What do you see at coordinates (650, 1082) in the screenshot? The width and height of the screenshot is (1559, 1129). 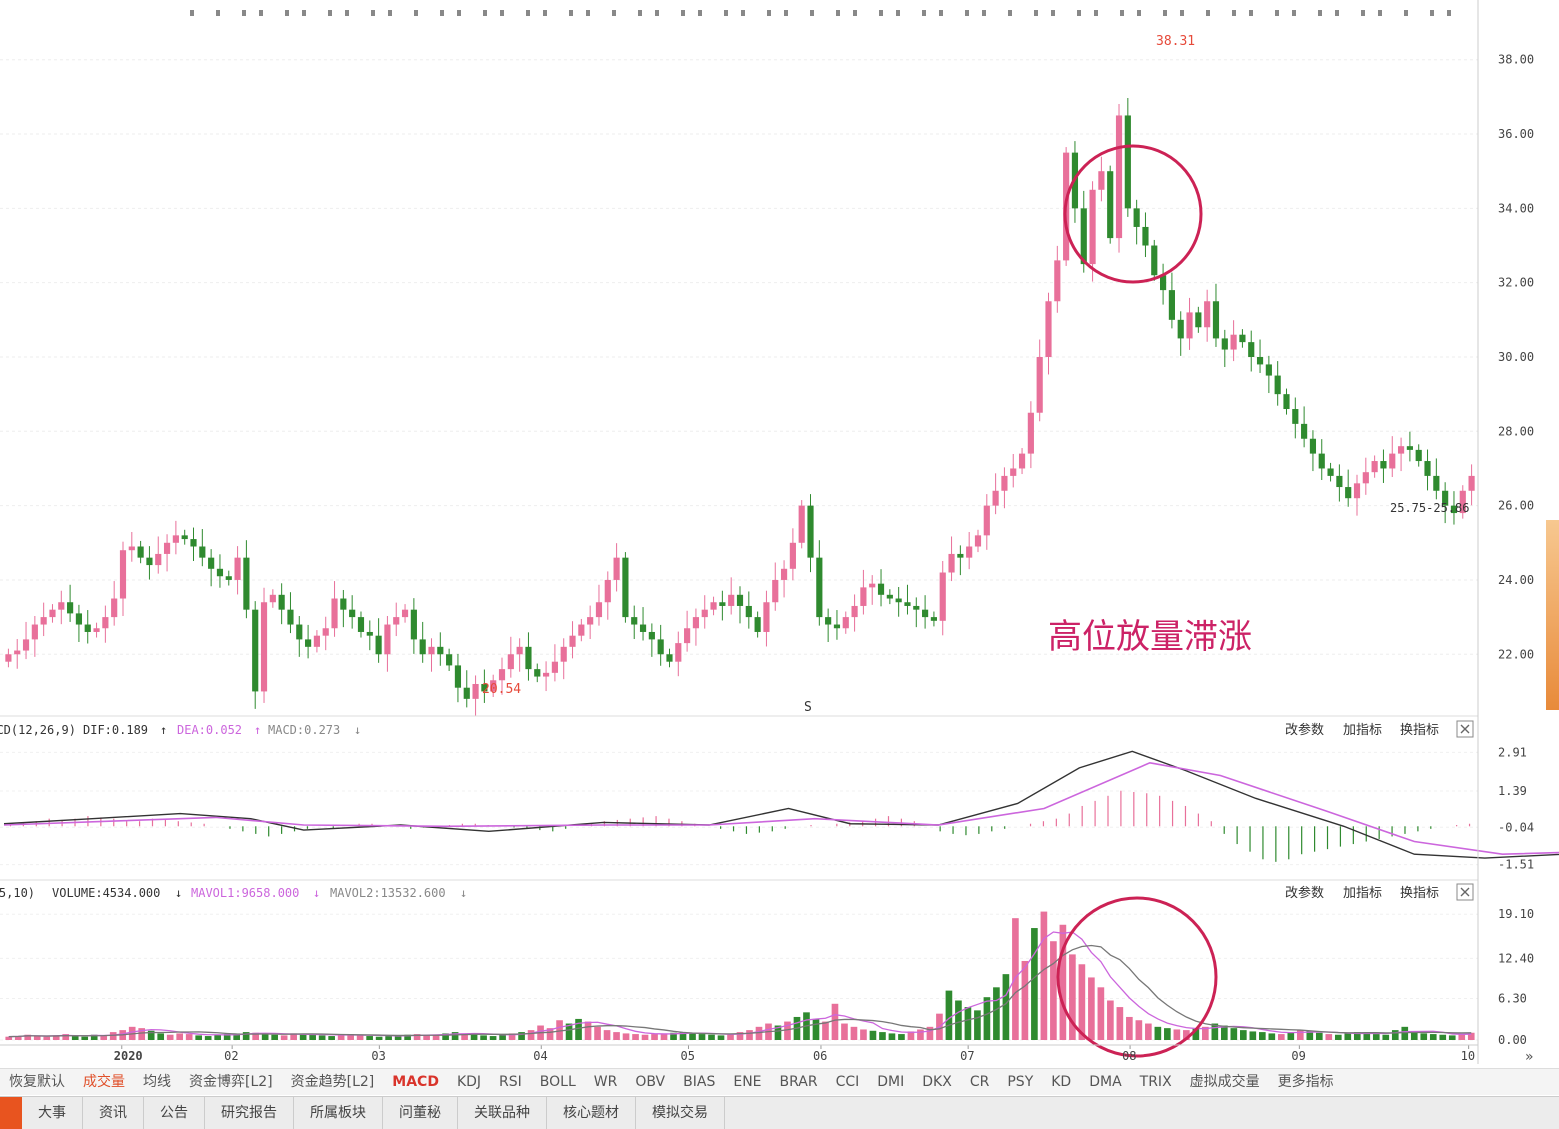 I see `tab-obv: OBV` at bounding box center [650, 1082].